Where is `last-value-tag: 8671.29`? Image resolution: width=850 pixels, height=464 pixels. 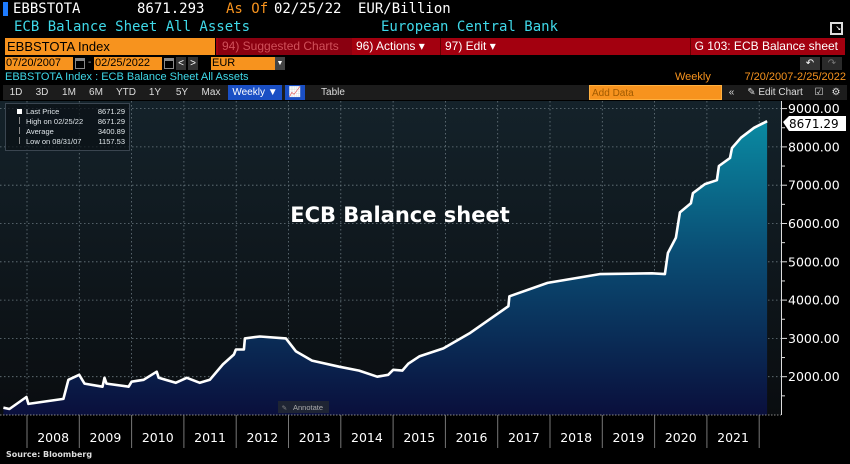 last-value-tag: 8671.29 is located at coordinates (814, 123).